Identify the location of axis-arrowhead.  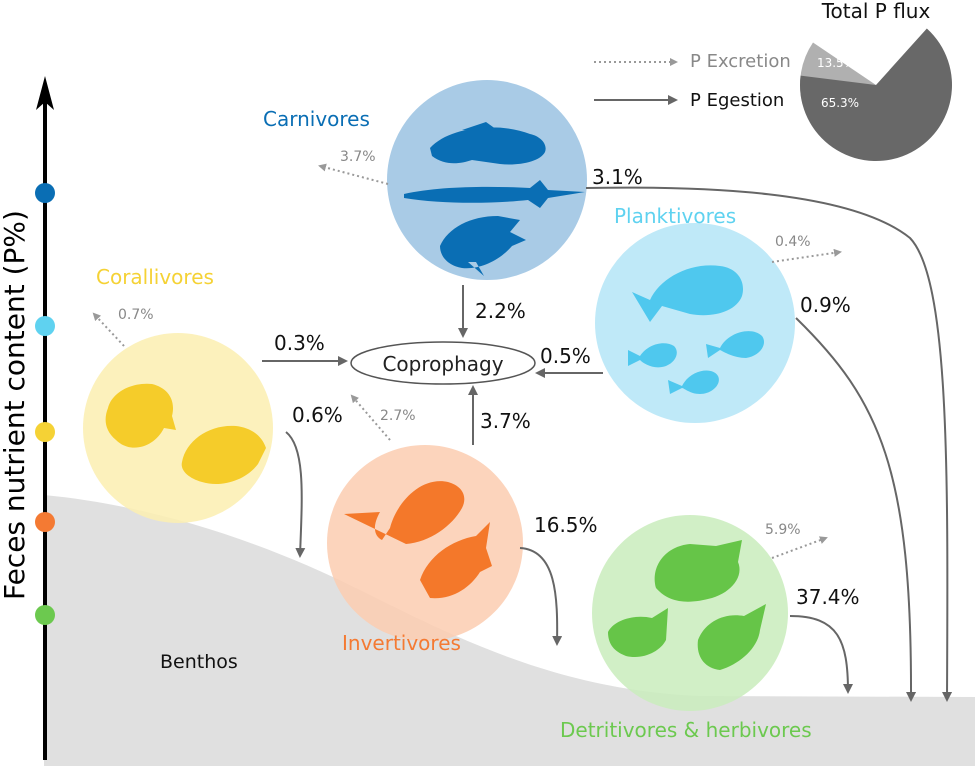
(45, 93).